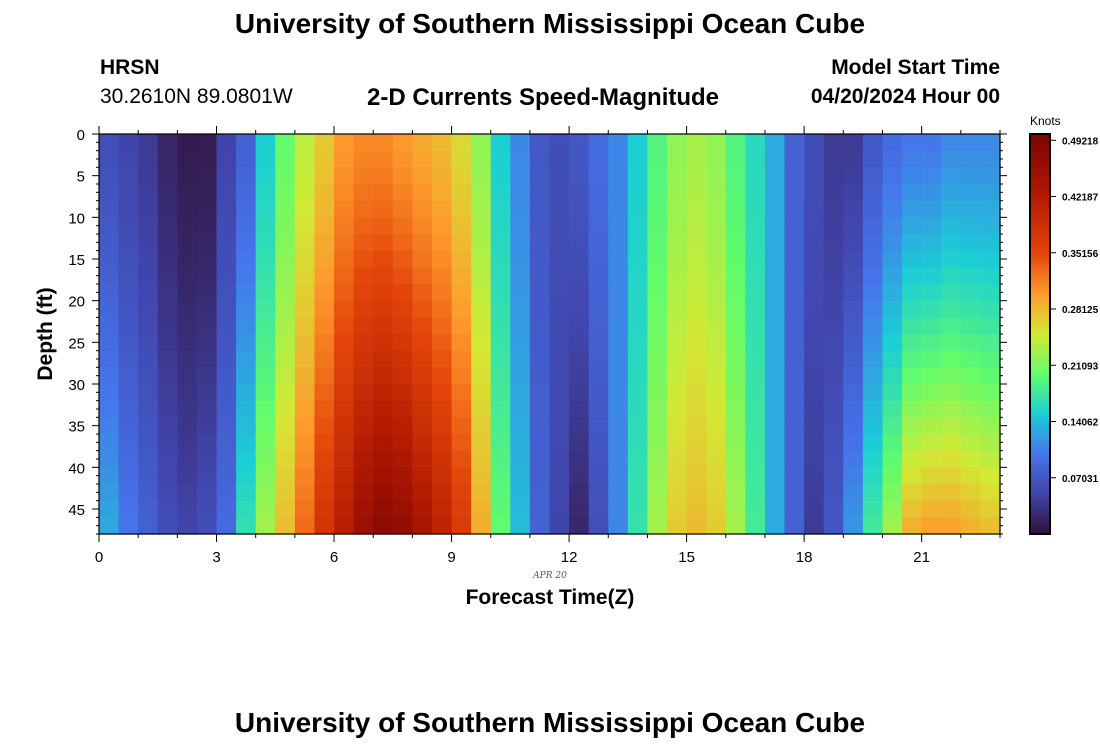 This screenshot has width=1100, height=750. Describe the element at coordinates (569, 557) in the screenshot. I see `tick-label: 12` at that location.